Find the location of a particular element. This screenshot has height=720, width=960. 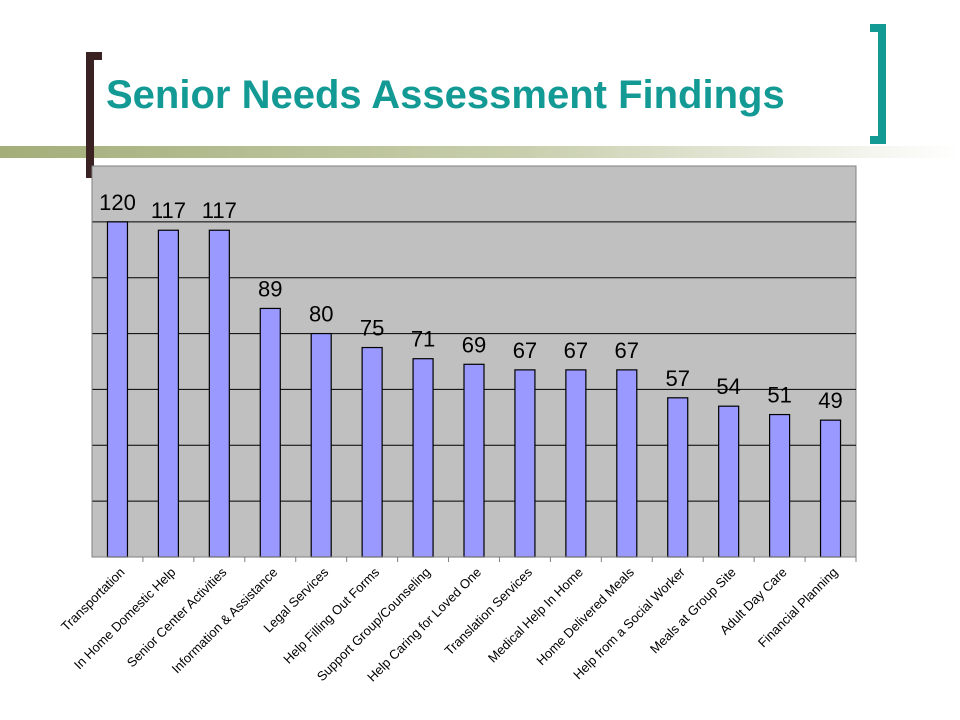

data-label: 75 is located at coordinates (372, 328).